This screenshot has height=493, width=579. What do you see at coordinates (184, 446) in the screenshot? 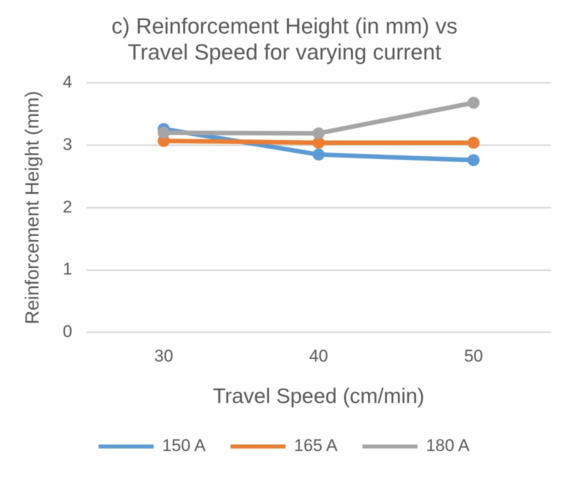
I see `legend-label: 150 A` at bounding box center [184, 446].